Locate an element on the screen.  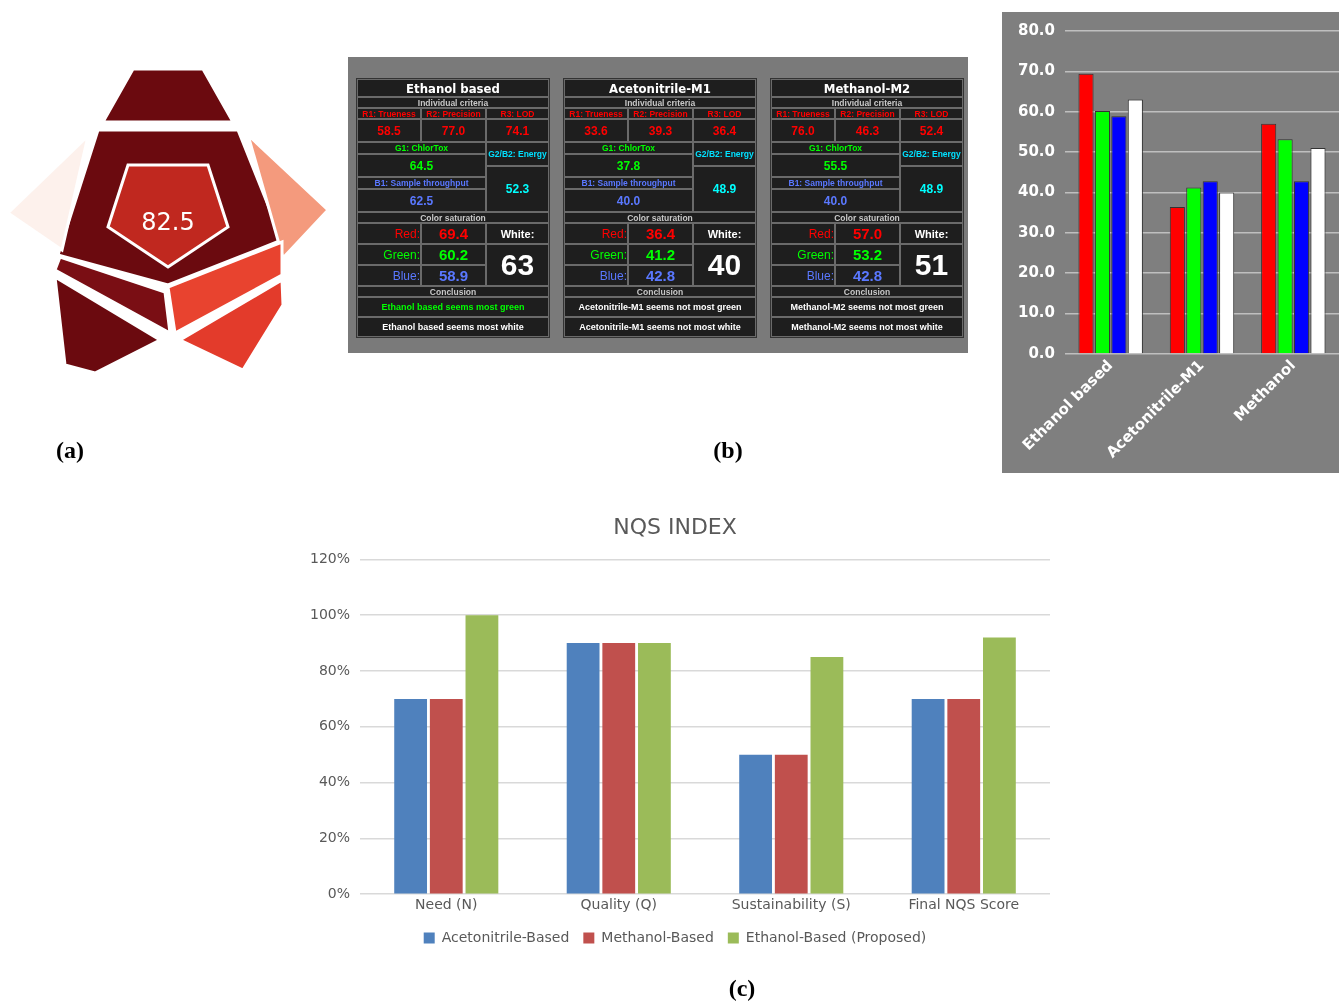
y-tick-label: 60% is located at coordinates (334, 725).